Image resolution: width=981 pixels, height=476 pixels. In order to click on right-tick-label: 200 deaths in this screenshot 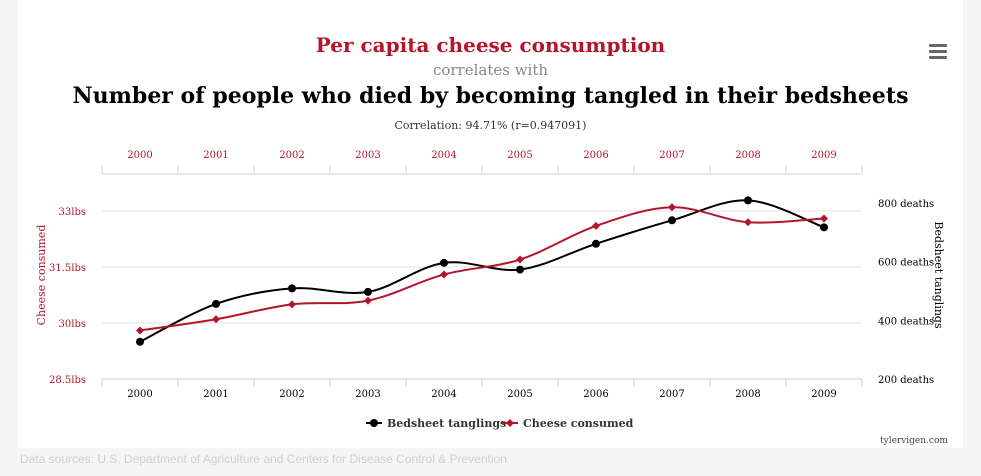, I will do `click(906, 380)`.